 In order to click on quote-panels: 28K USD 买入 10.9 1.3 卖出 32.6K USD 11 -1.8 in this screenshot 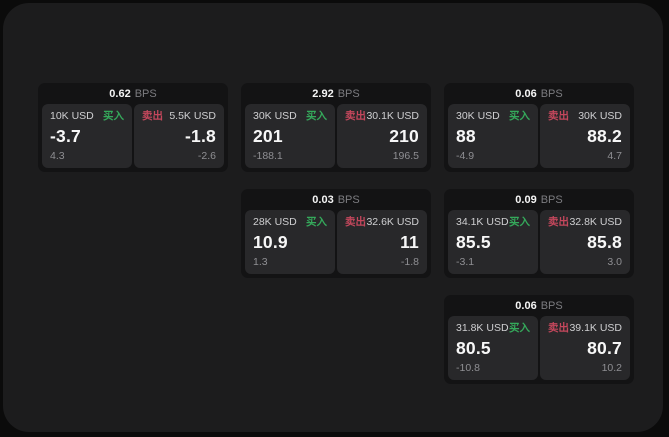, I will do `click(336, 242)`.